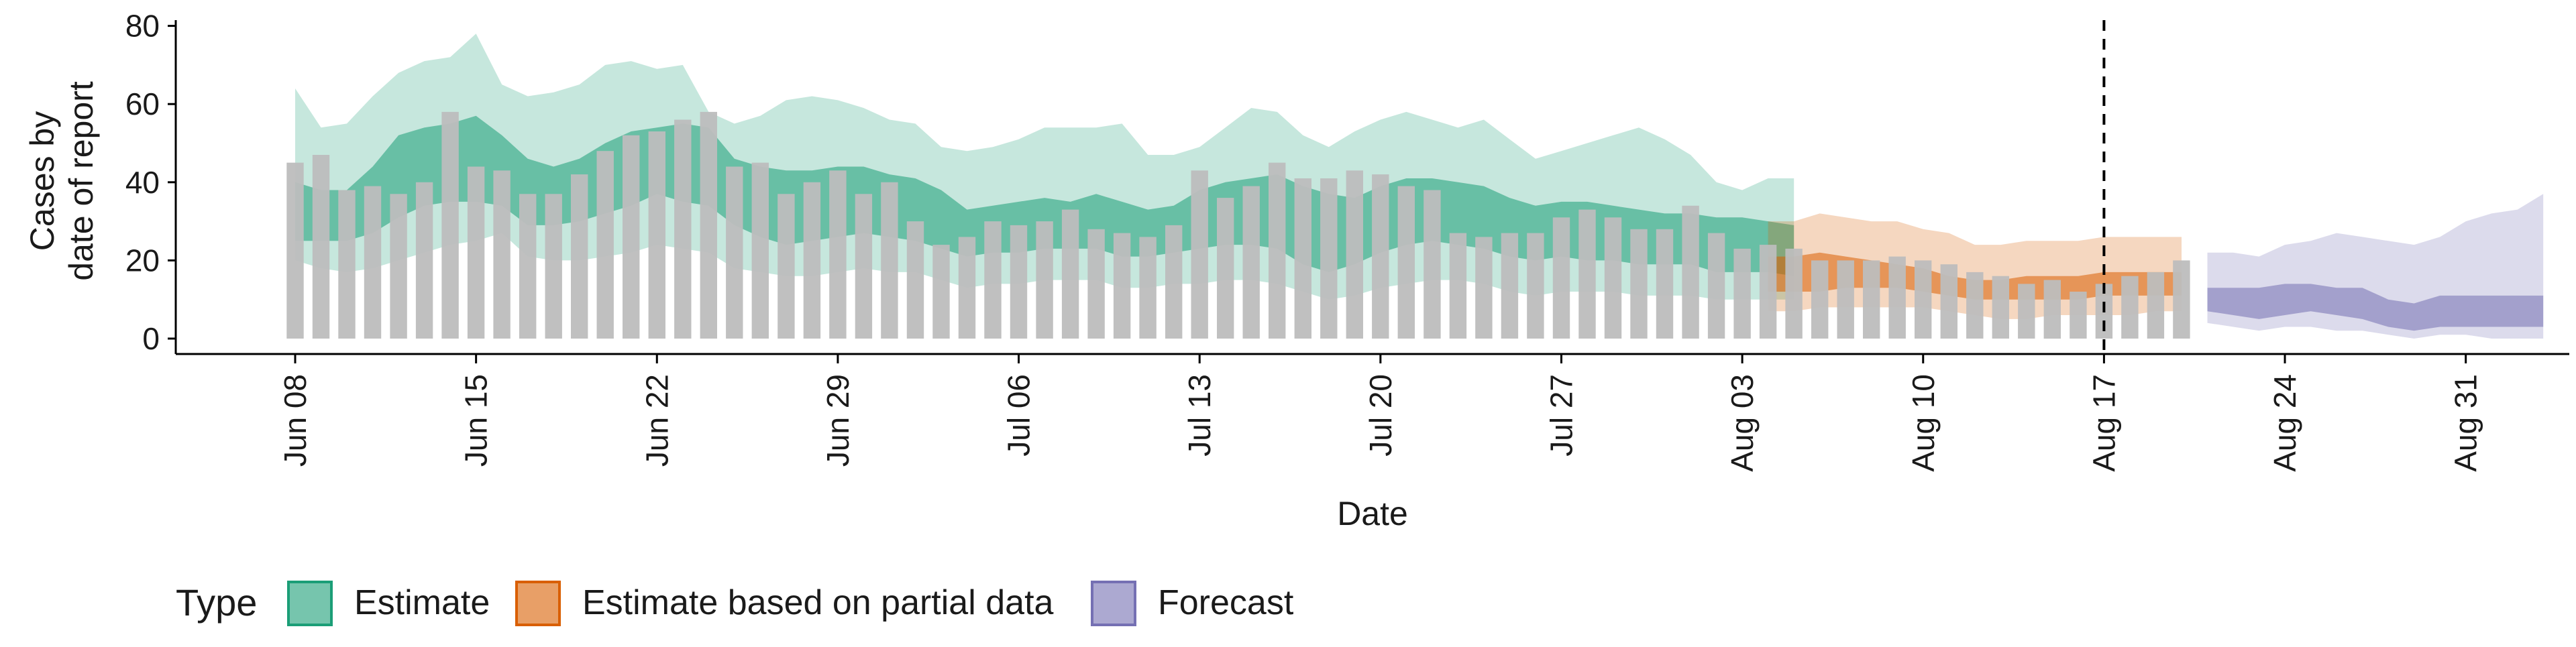  What do you see at coordinates (656, 421) in the screenshot?
I see `x-tick-label: Jun 22` at bounding box center [656, 421].